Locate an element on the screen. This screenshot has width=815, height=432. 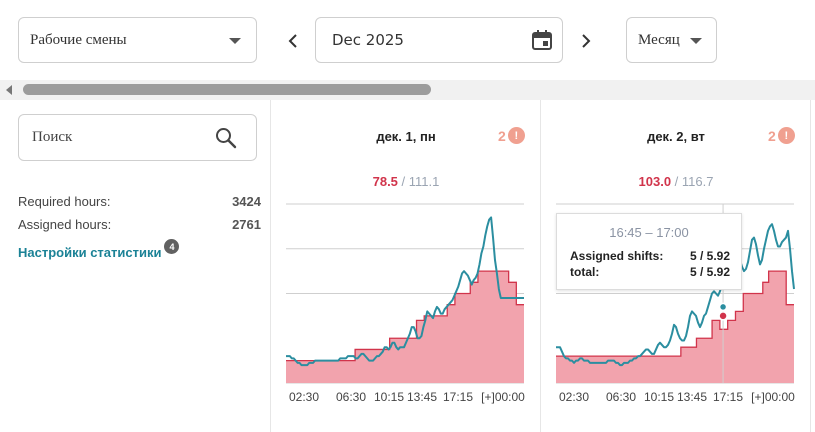
search-icon is located at coordinates (226, 138).